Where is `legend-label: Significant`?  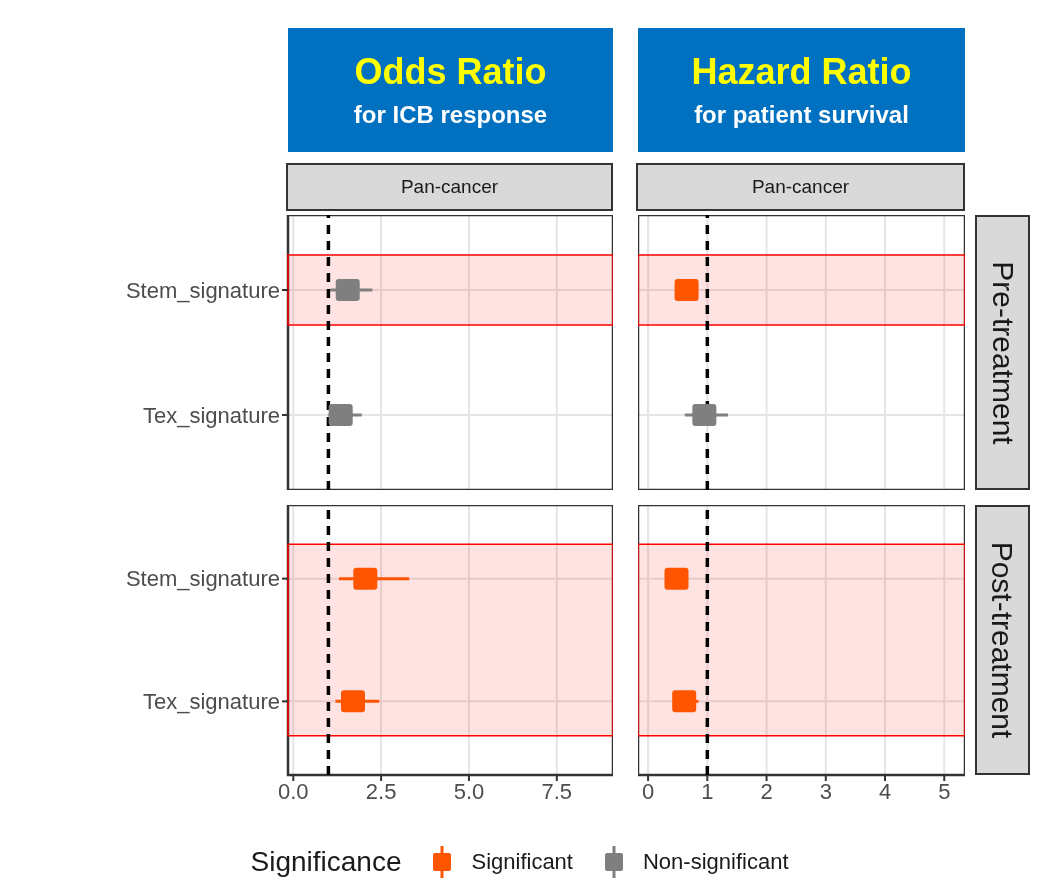 legend-label: Significant is located at coordinates (521, 862).